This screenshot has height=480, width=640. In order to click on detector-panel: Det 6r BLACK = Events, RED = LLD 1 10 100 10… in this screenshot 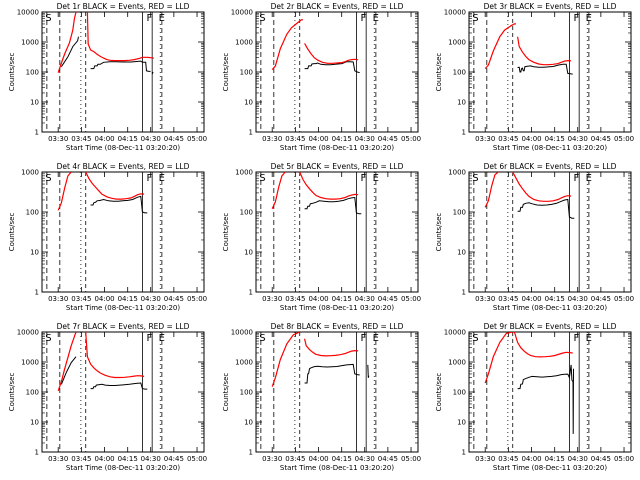, I will do `click(534, 237)`.